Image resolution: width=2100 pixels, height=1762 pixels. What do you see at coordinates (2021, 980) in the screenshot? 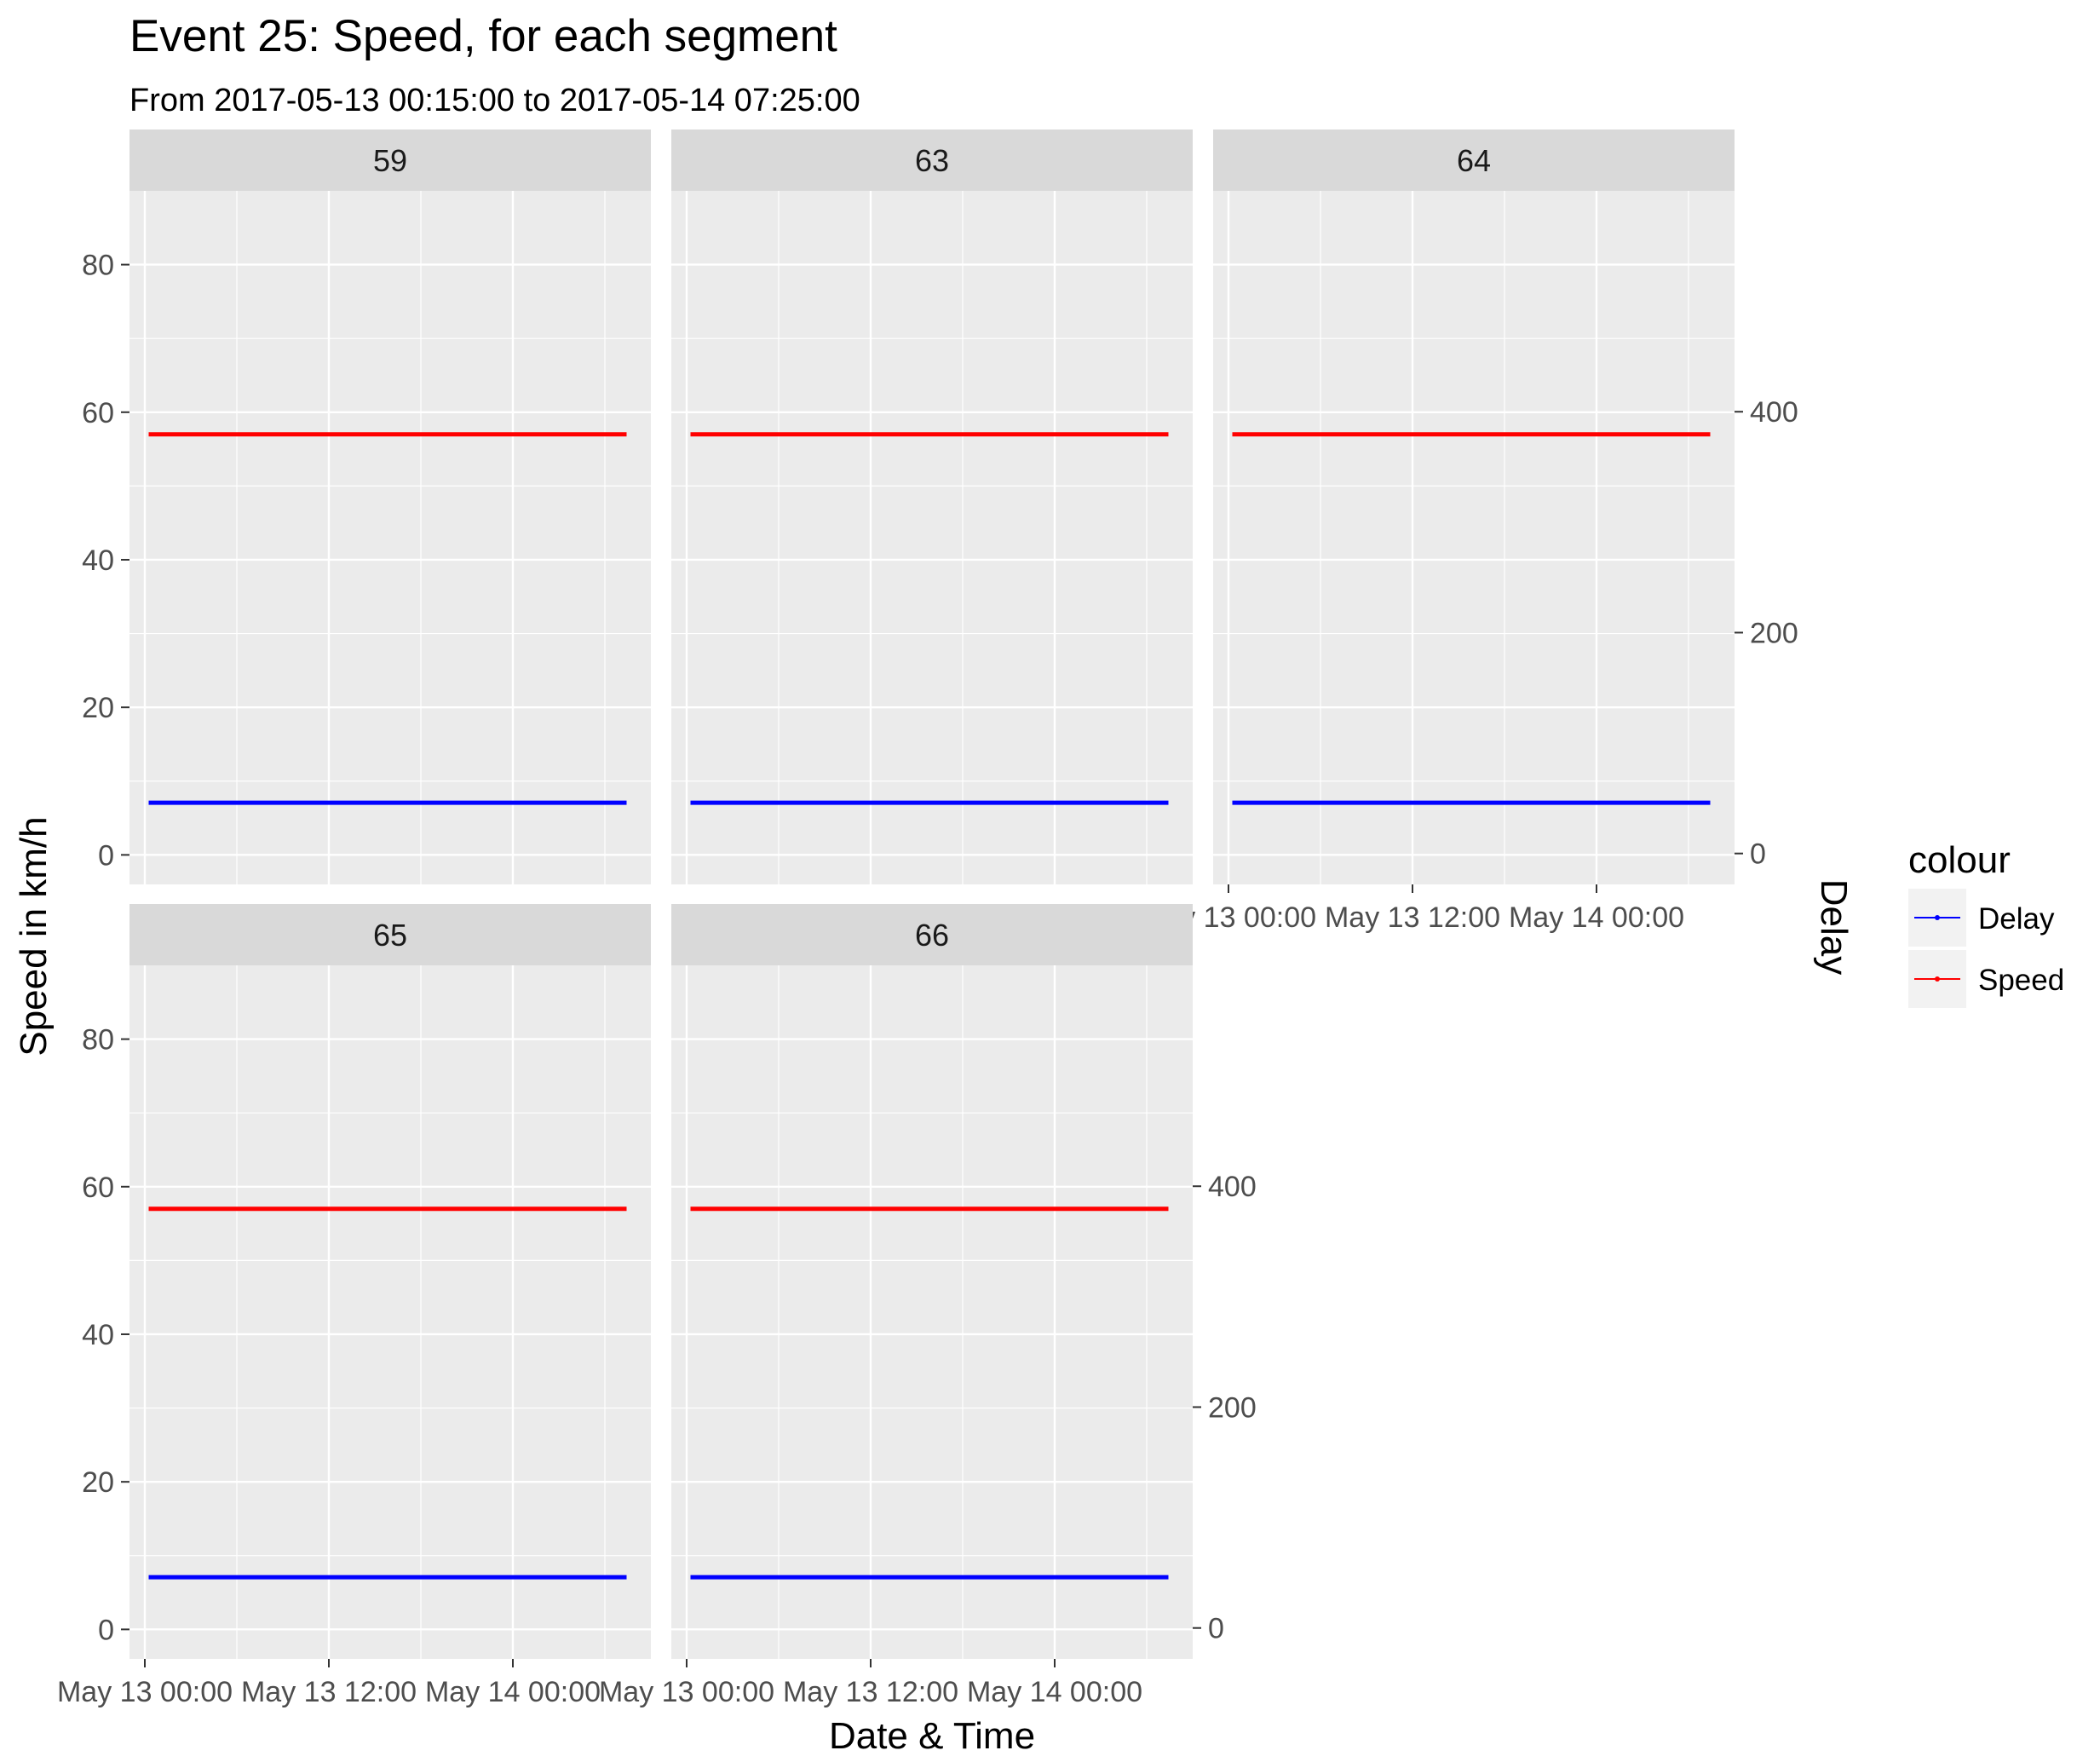
I see `legend-label-speed: Speed` at bounding box center [2021, 980].